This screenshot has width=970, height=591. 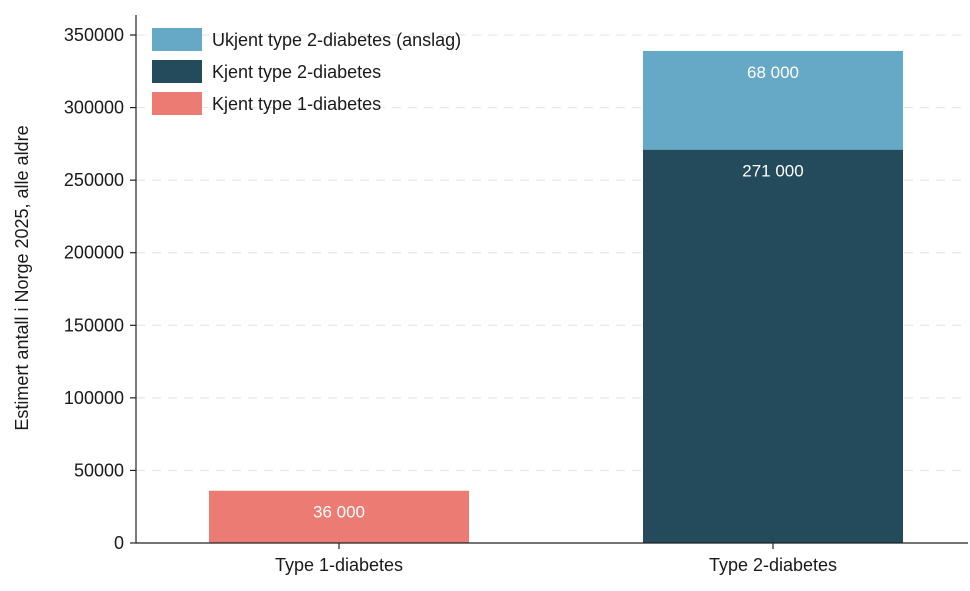 What do you see at coordinates (94, 253) in the screenshot?
I see `y-tick-label: 200000` at bounding box center [94, 253].